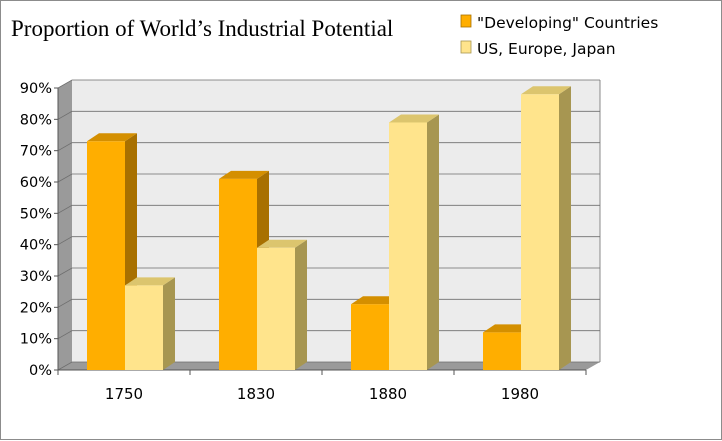  What do you see at coordinates (329, 366) in the screenshot?
I see `plot-floor` at bounding box center [329, 366].